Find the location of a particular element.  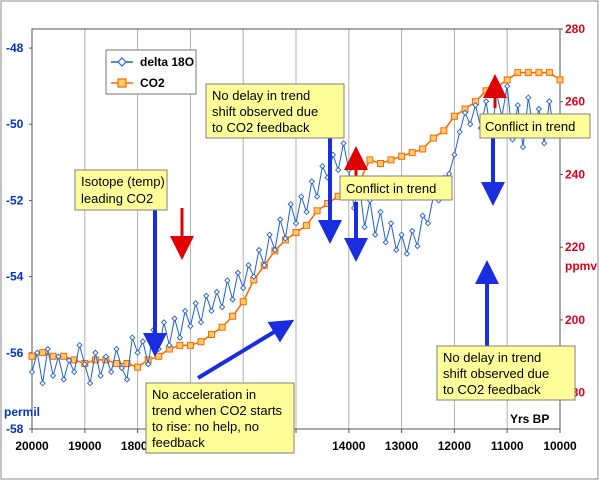

x-tick-label: 10000 is located at coordinates (560, 446).